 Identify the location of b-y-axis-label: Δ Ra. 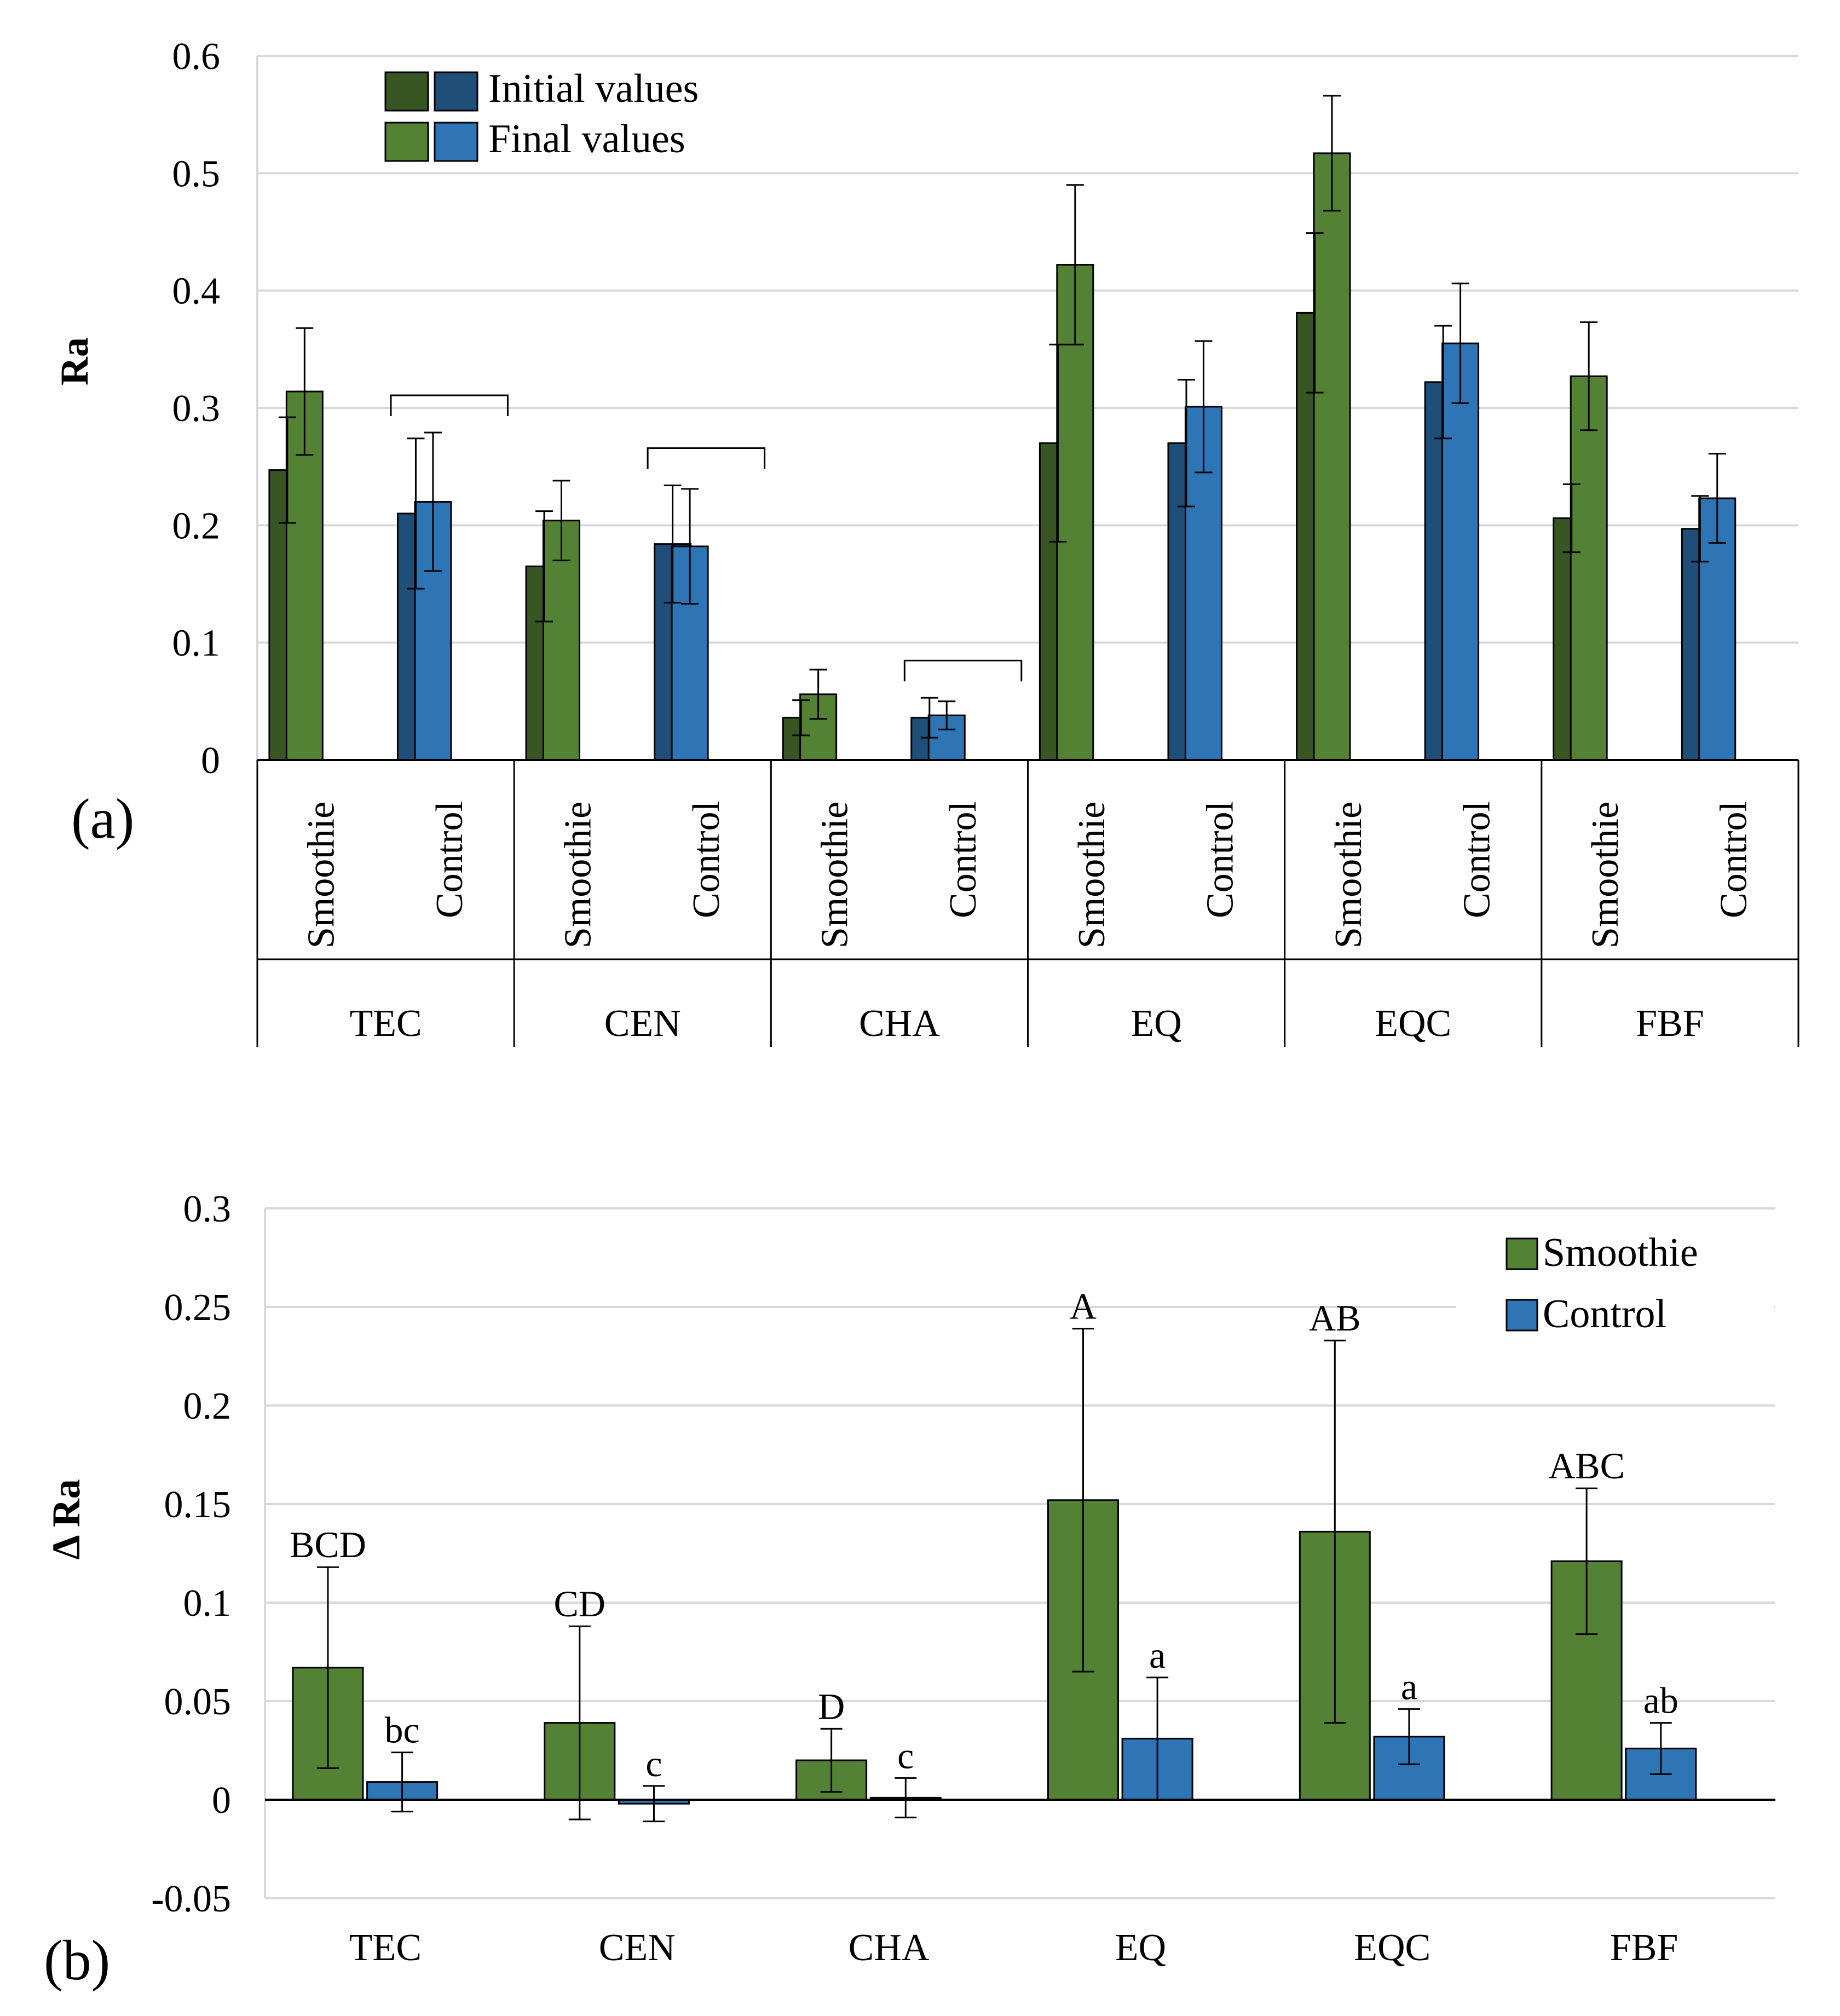
(66, 1519).